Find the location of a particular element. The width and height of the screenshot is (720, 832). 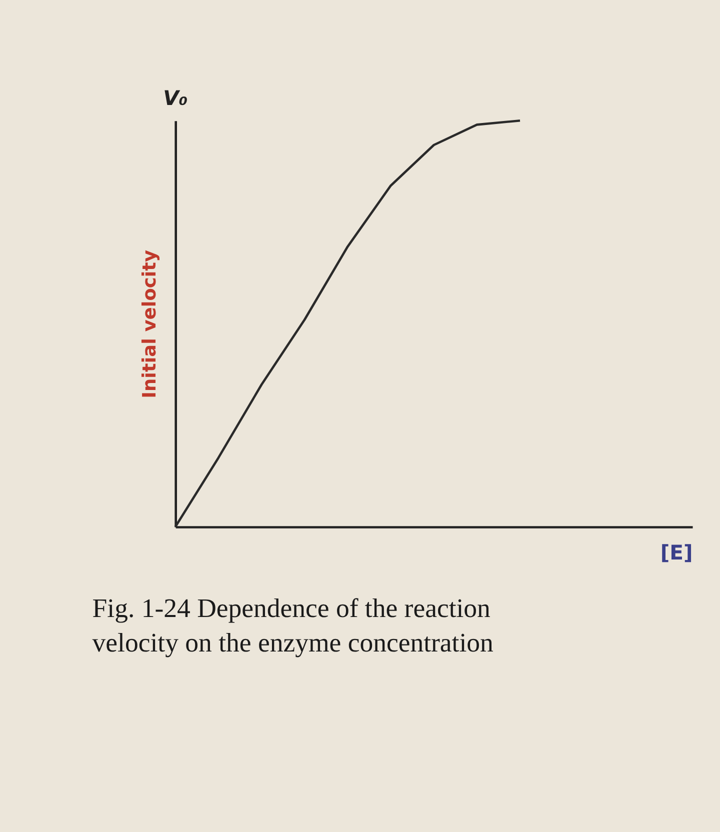

y-axis-title: Initial velocity is located at coordinates (150, 324).